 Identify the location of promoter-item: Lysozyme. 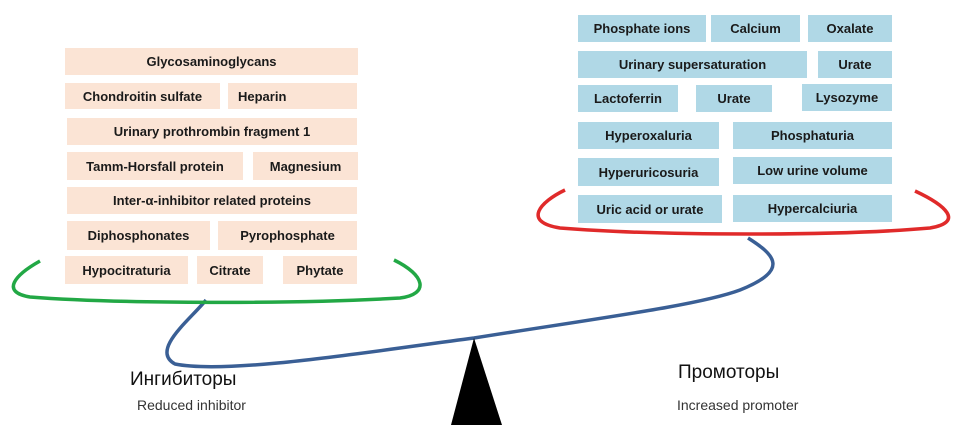
(847, 97).